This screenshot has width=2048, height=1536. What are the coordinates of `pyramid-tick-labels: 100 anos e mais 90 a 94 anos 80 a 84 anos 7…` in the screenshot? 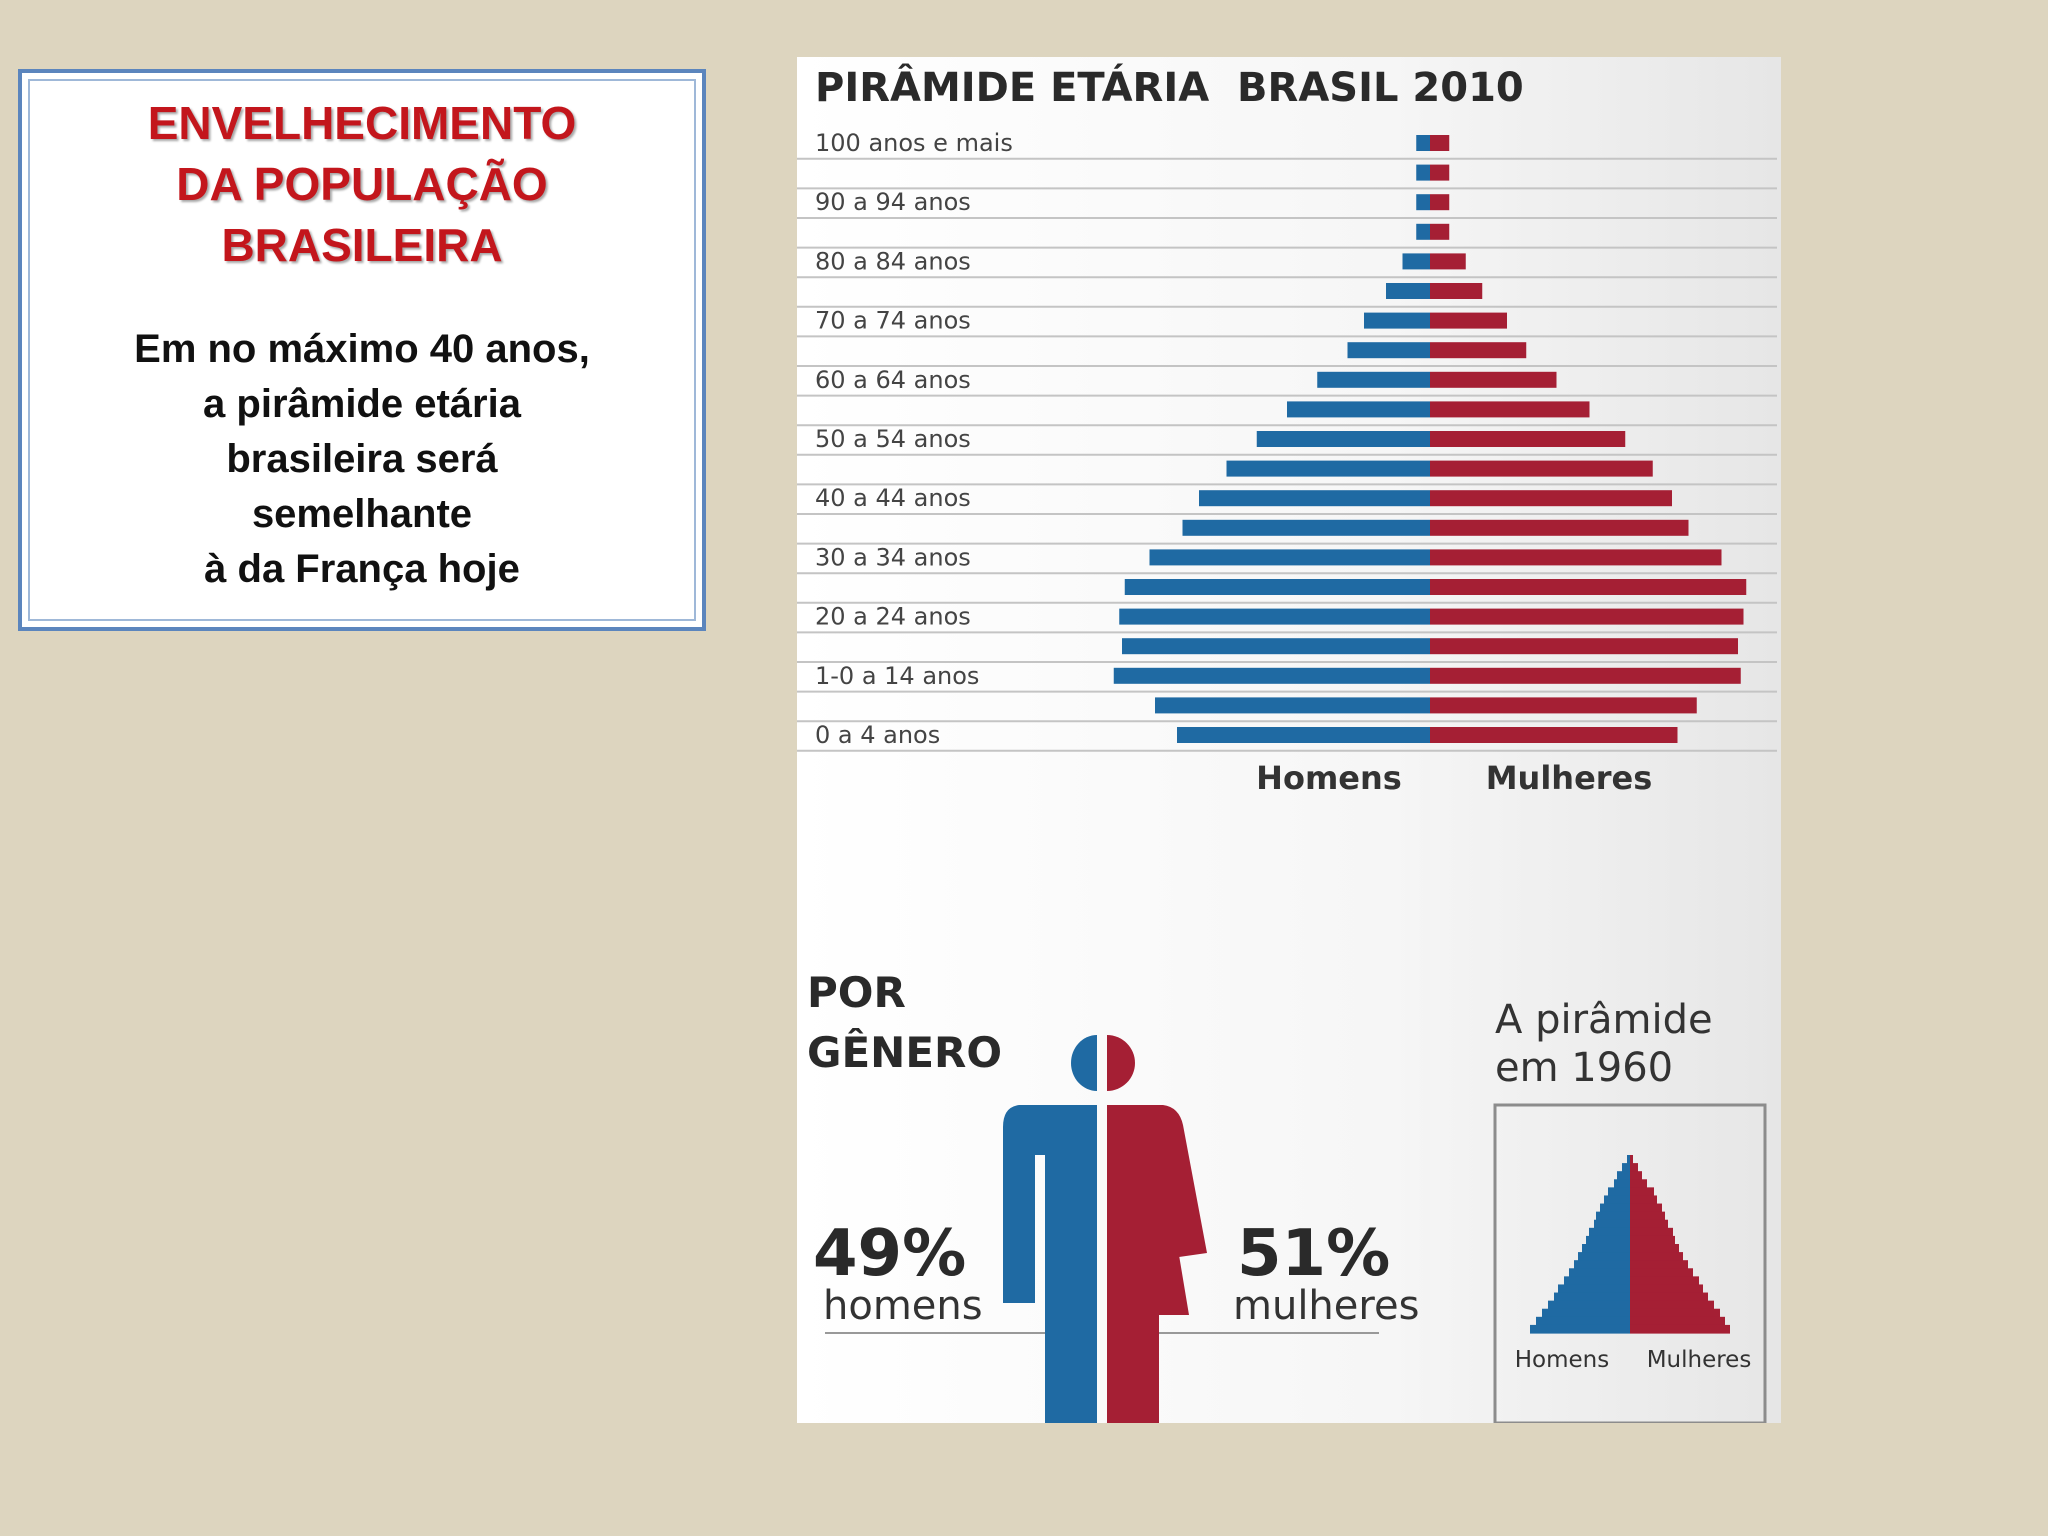 It's located at (914, 439).